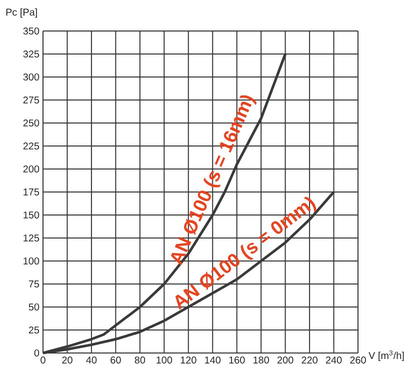 The height and width of the screenshot is (388, 420). I want to click on y-tick-label: 50, so click(34, 307).